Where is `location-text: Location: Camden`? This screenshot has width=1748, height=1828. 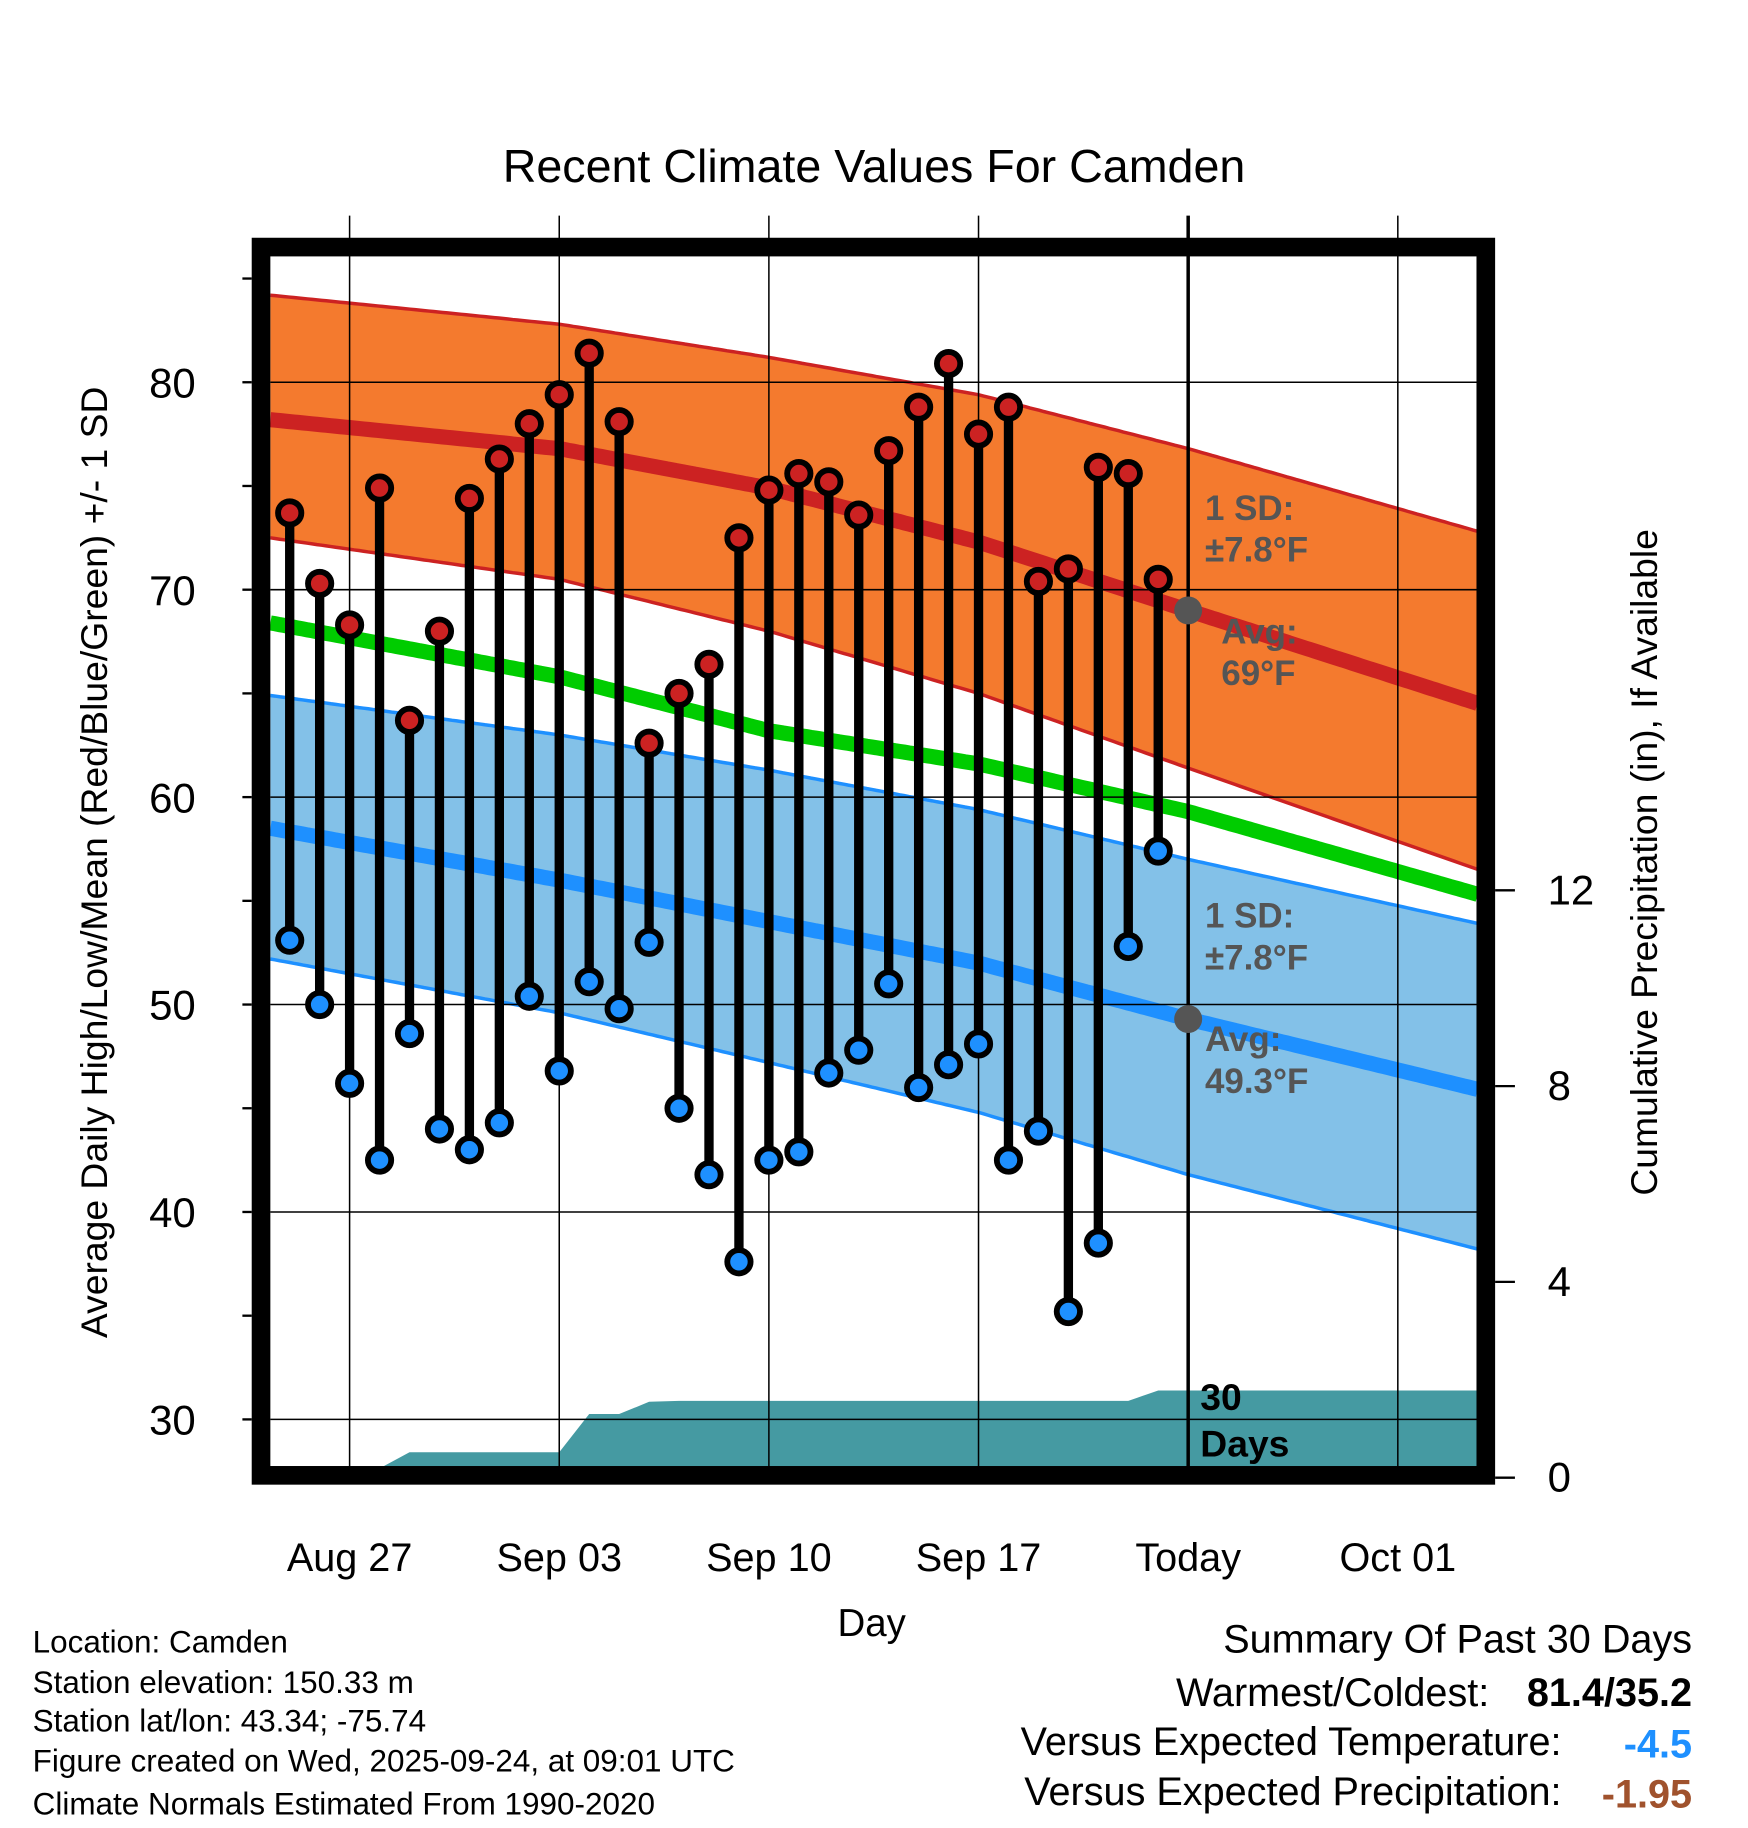
location-text: Location: Camden is located at coordinates (160, 1641).